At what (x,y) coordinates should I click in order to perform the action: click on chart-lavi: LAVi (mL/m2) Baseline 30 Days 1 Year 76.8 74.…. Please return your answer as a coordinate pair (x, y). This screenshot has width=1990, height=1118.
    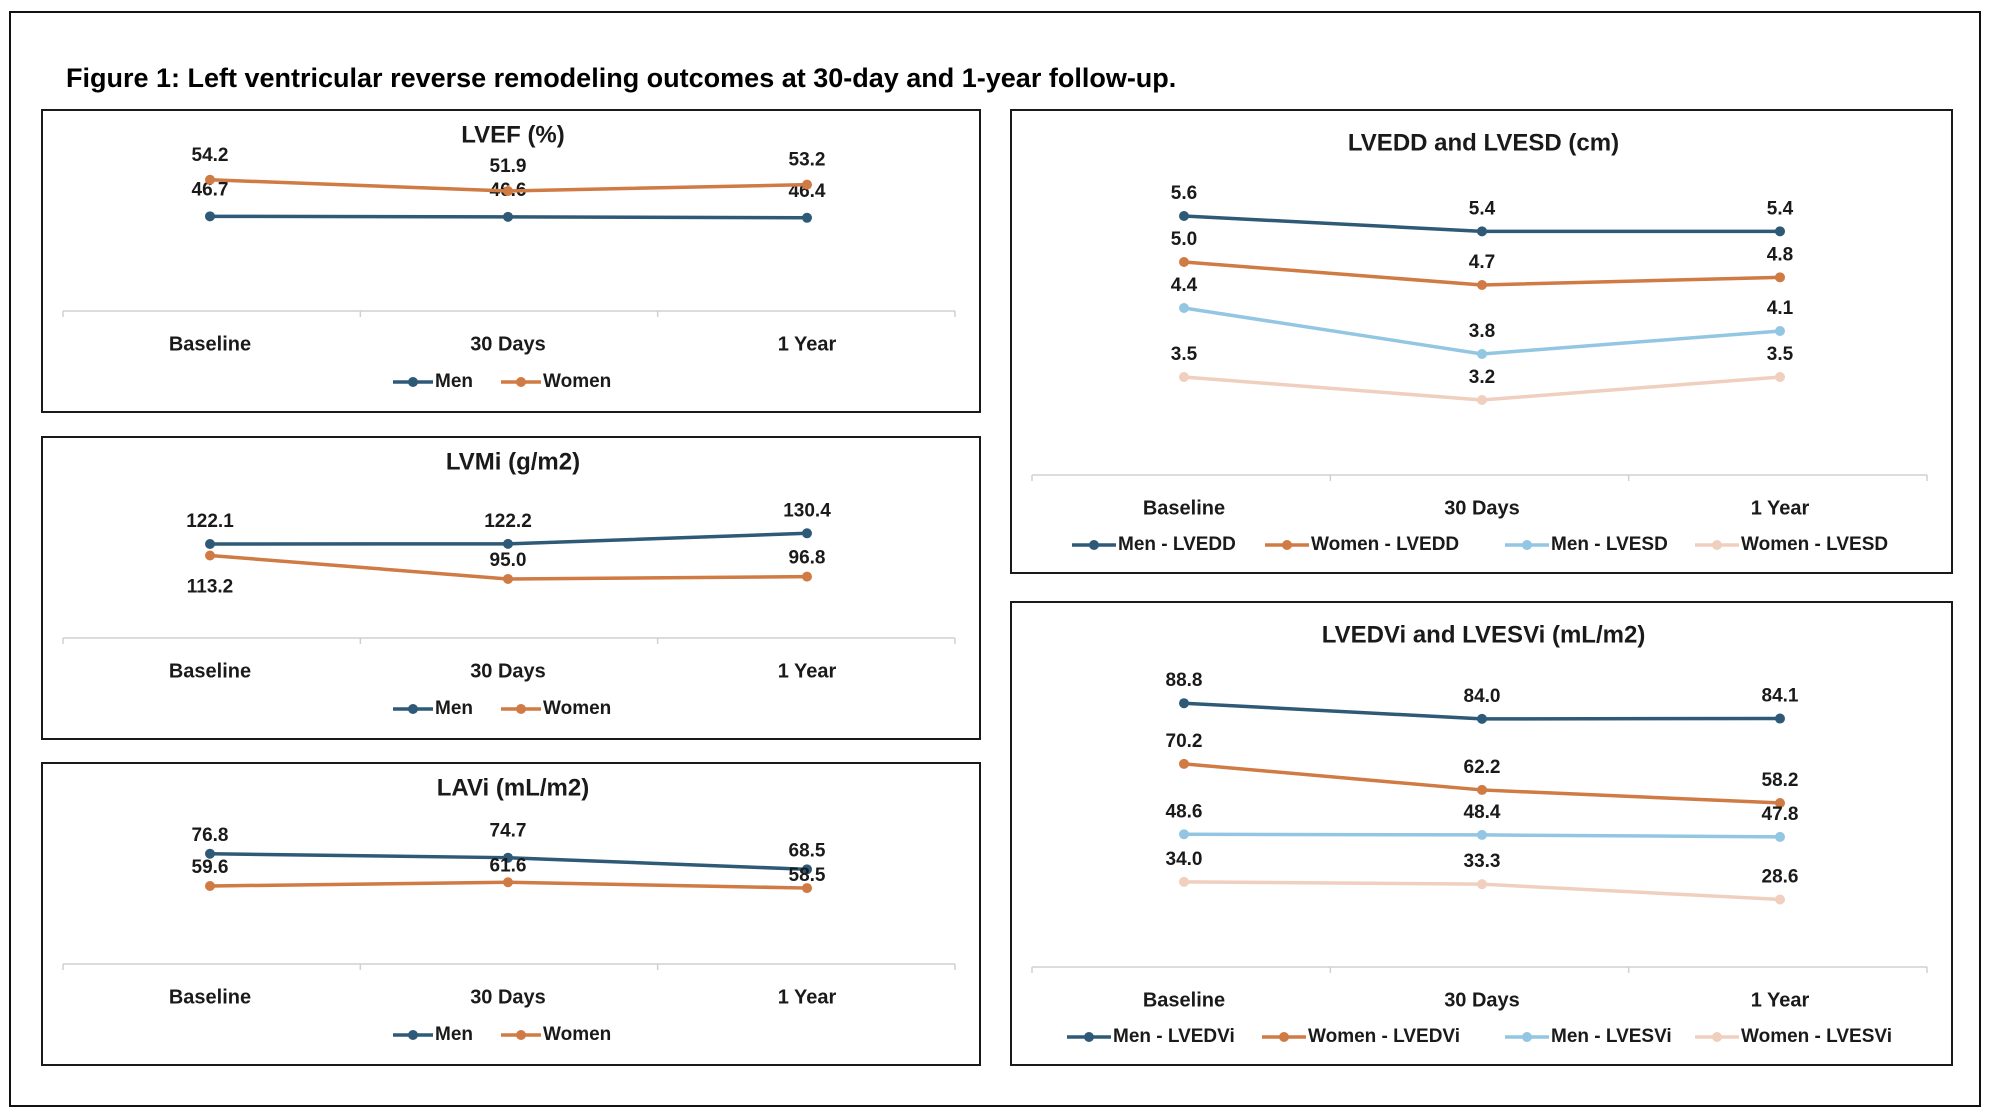
    Looking at the image, I should click on (509, 909).